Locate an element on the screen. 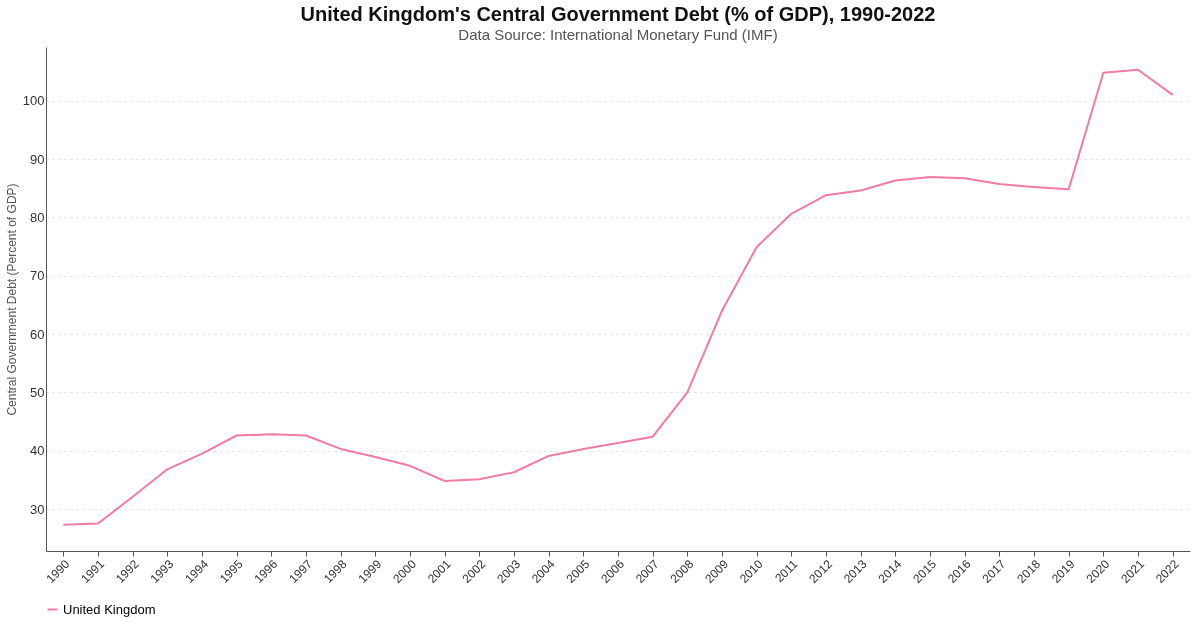 This screenshot has height=628, width=1200. legend-label: United Kingdom is located at coordinates (109, 609).